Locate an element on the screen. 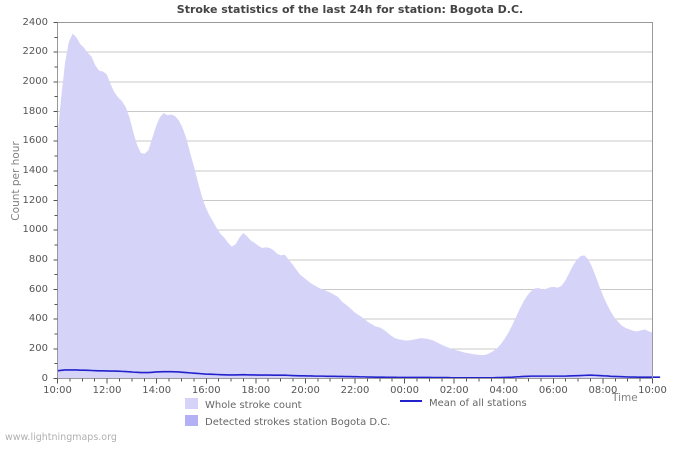  y-tick-label: 1200 is located at coordinates (35, 200).